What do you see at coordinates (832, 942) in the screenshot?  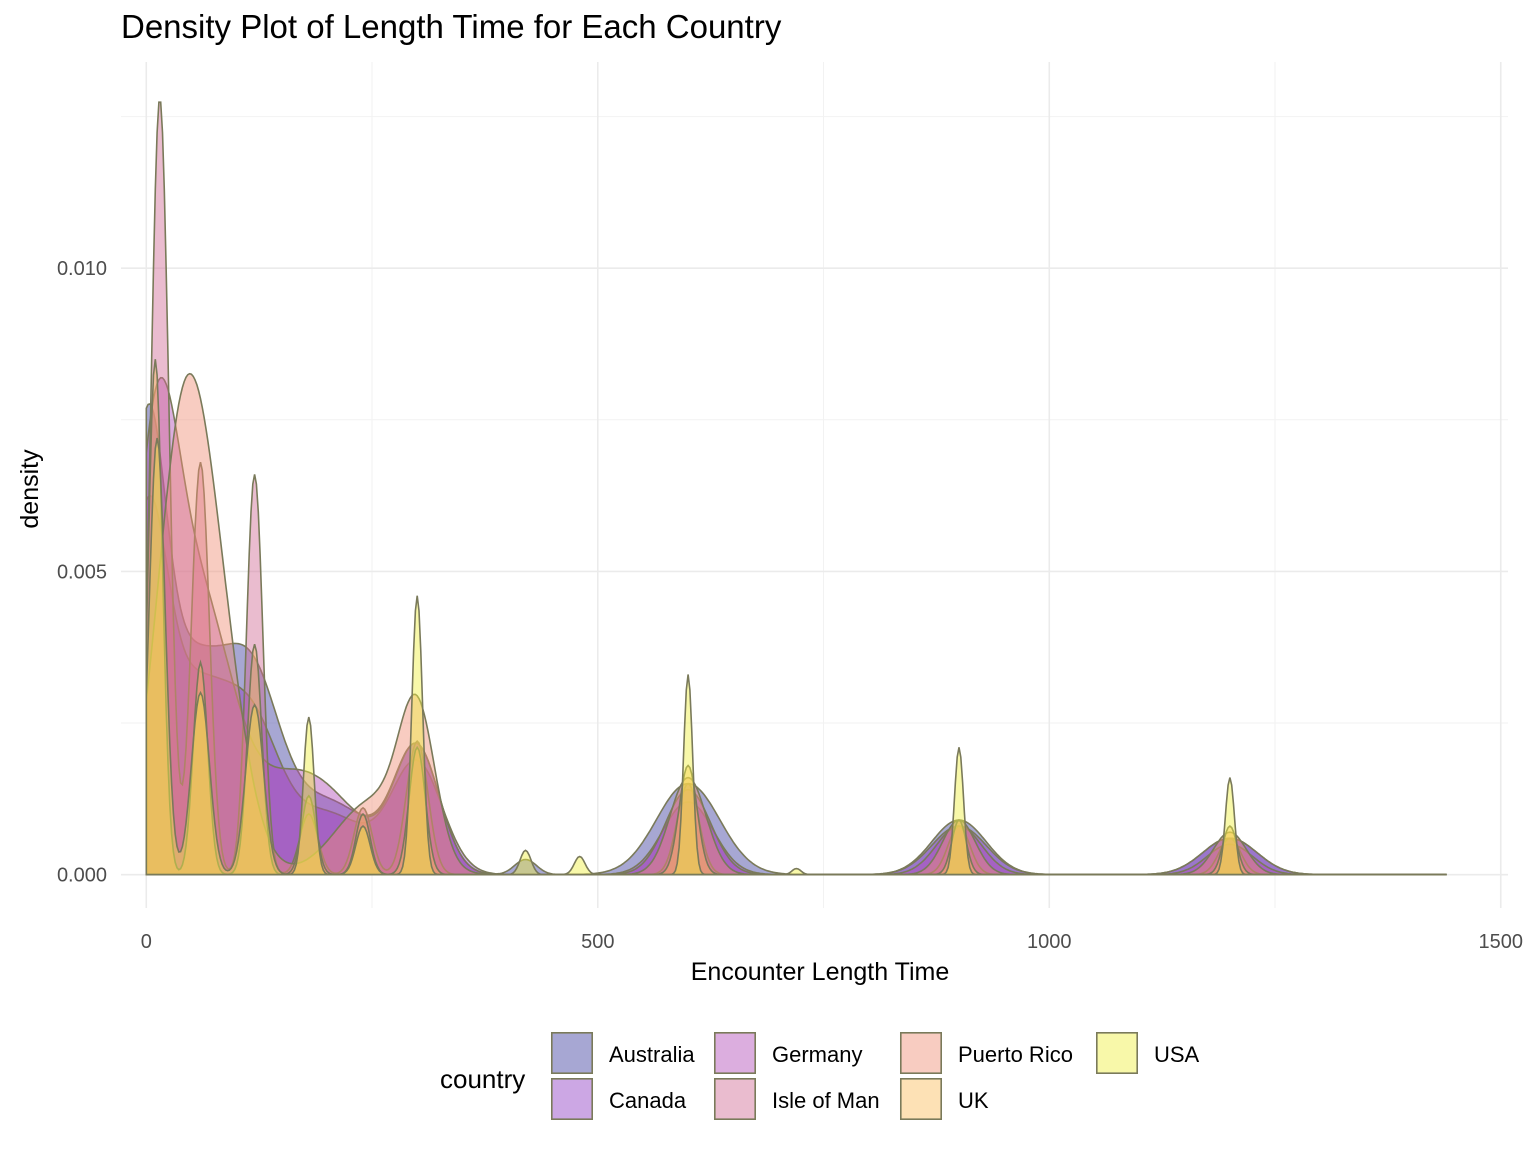 I see `x-tick-labels: 0 500 1000 1500` at bounding box center [832, 942].